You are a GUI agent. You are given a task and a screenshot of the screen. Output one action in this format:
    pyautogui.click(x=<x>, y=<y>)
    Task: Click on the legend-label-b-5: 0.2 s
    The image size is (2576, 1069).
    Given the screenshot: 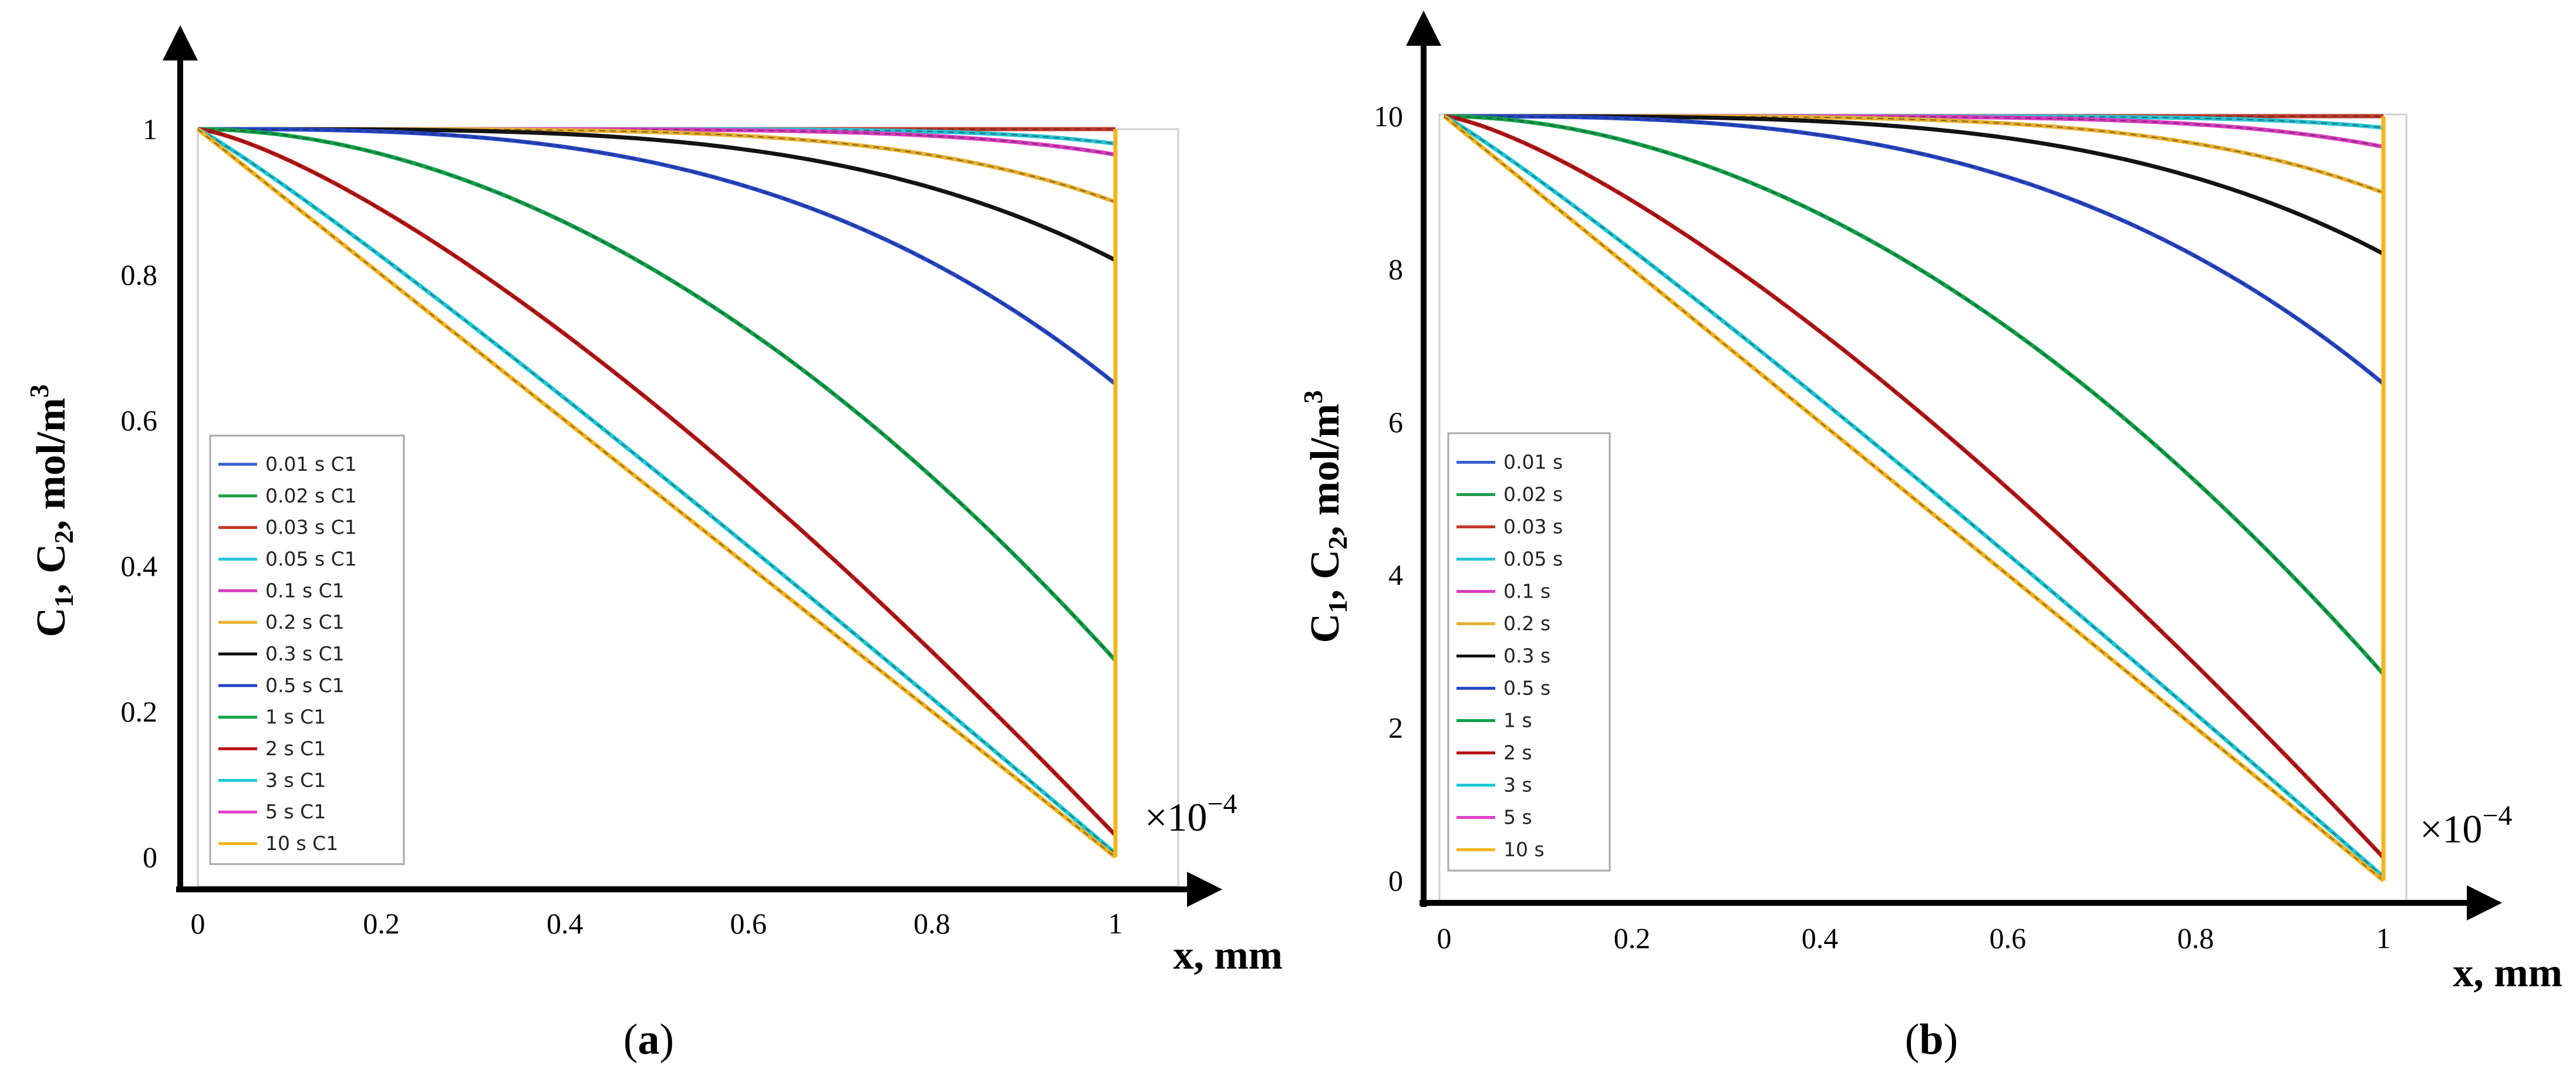 What is the action you would take?
    pyautogui.click(x=1526, y=624)
    